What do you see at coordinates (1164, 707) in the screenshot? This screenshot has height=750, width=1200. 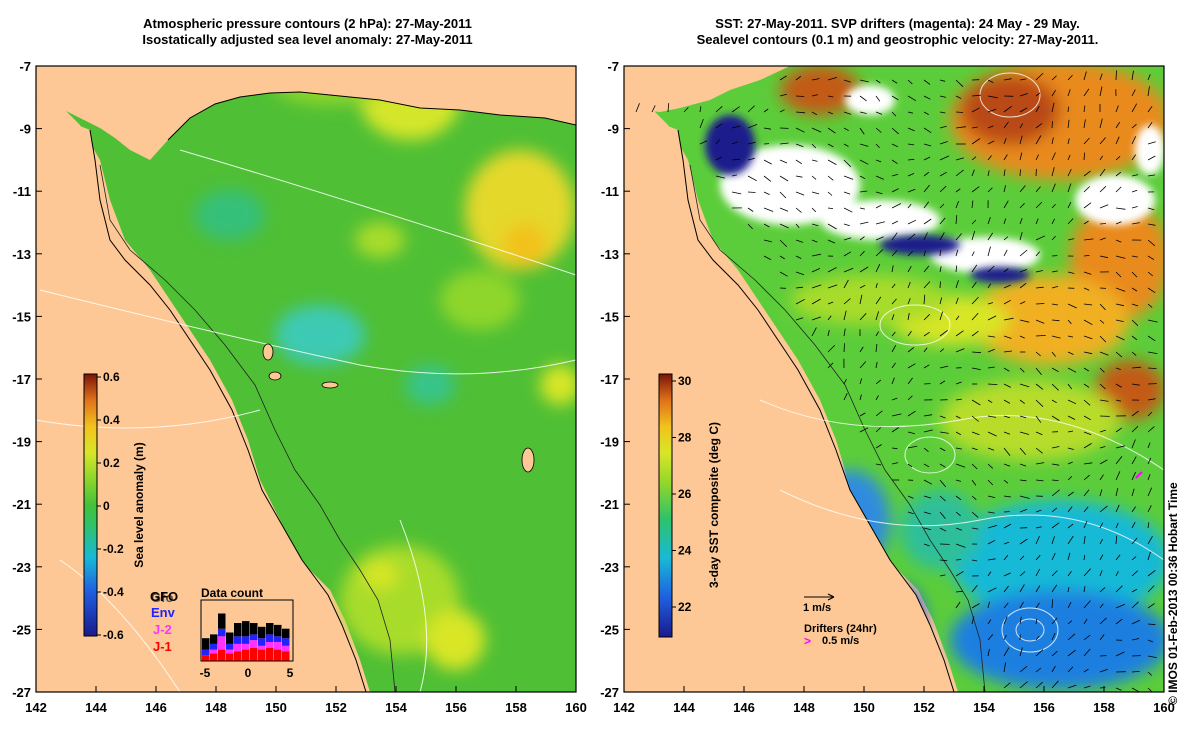 I see `right-lon-tick-label: 160` at bounding box center [1164, 707].